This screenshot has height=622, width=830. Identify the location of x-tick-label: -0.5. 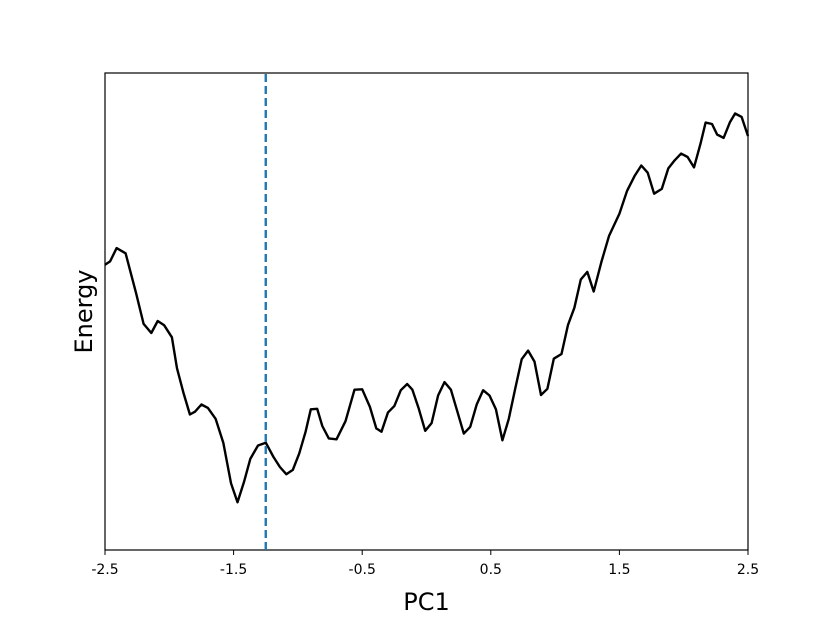
(362, 570).